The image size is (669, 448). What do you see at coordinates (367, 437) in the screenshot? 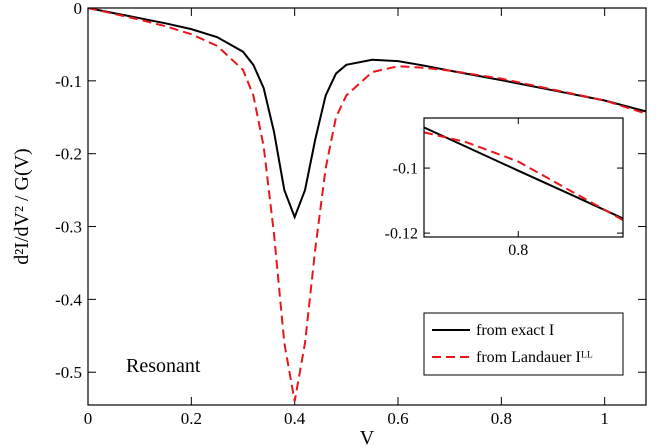
I see `x-axis-label: V` at bounding box center [367, 437].